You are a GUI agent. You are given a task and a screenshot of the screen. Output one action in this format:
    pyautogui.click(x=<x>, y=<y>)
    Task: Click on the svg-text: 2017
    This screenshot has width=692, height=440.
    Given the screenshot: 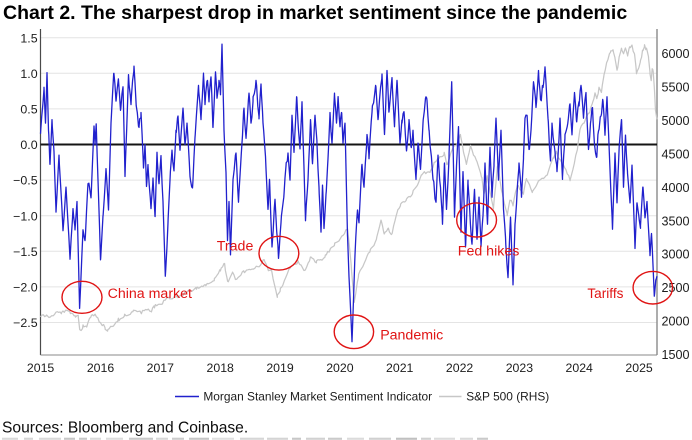 What is the action you would take?
    pyautogui.click(x=161, y=368)
    